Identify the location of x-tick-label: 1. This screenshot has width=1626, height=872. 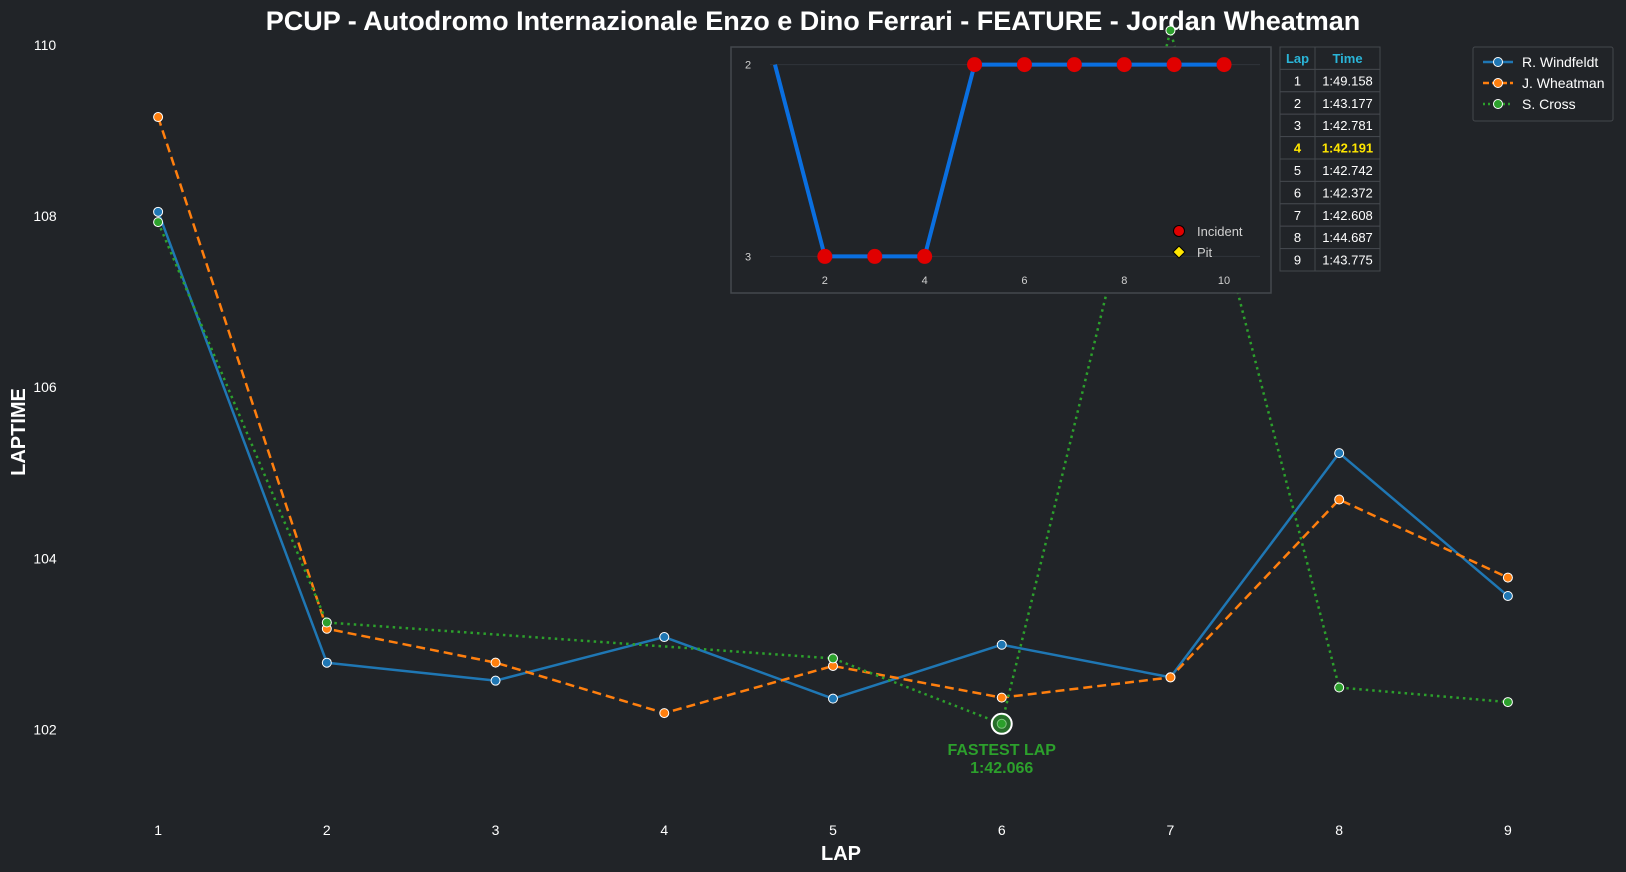
(158, 830).